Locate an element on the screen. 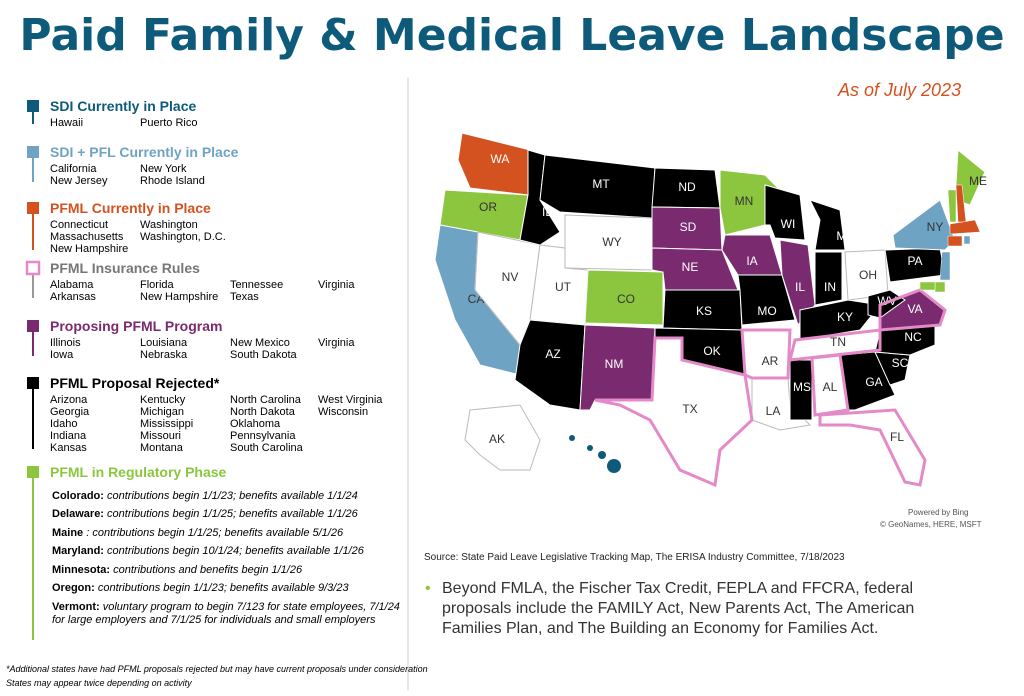 This screenshot has width=1024, height=696. state-label: IL is located at coordinates (800, 287).